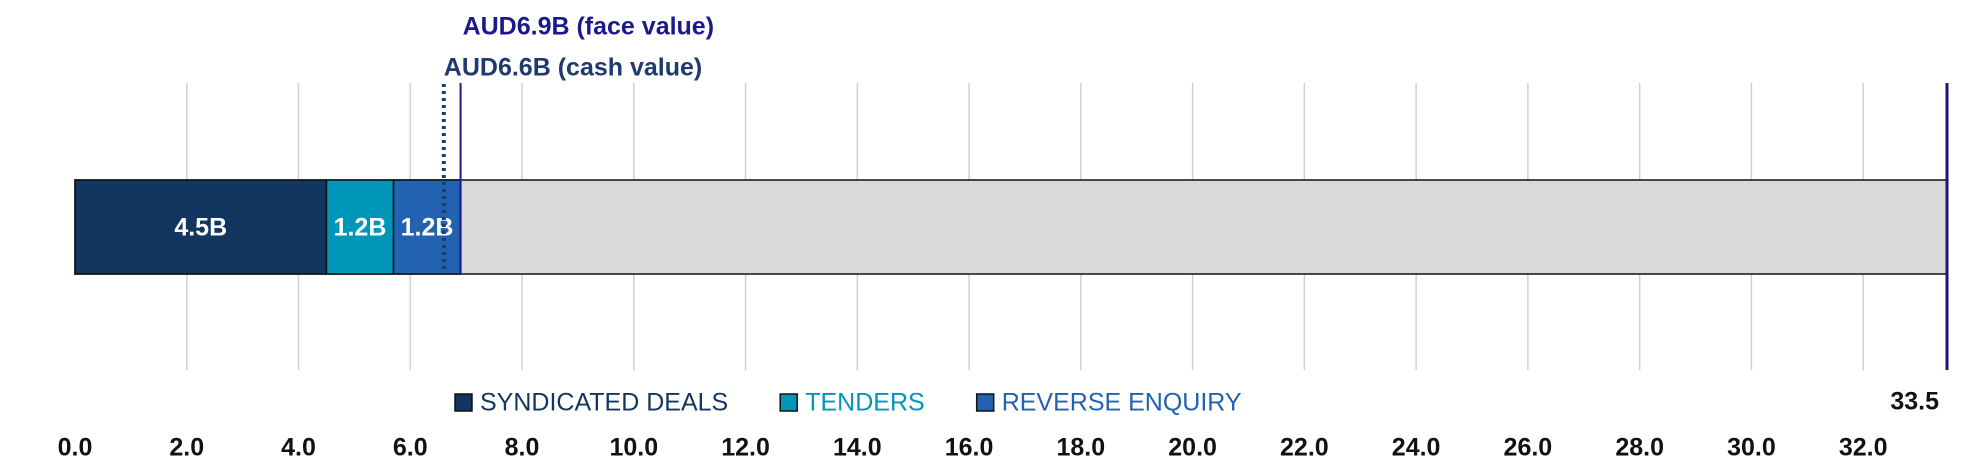 This screenshot has width=1980, height=474. Describe the element at coordinates (1304, 448) in the screenshot. I see `x-tick-label: 22.0` at that location.